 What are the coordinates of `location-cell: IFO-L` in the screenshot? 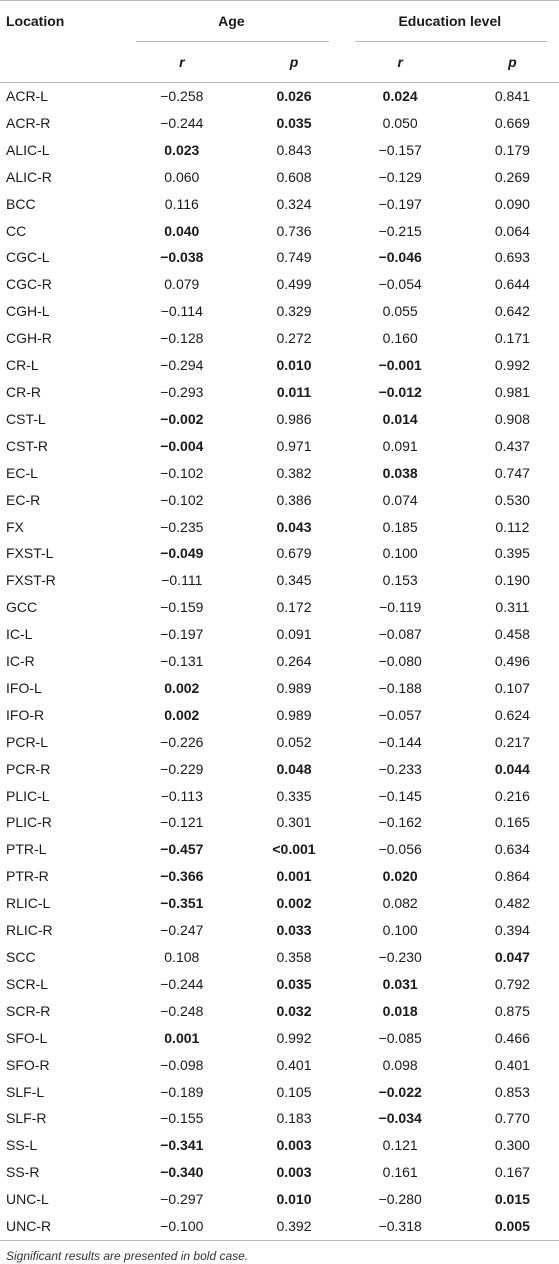 It's located at (24, 687).